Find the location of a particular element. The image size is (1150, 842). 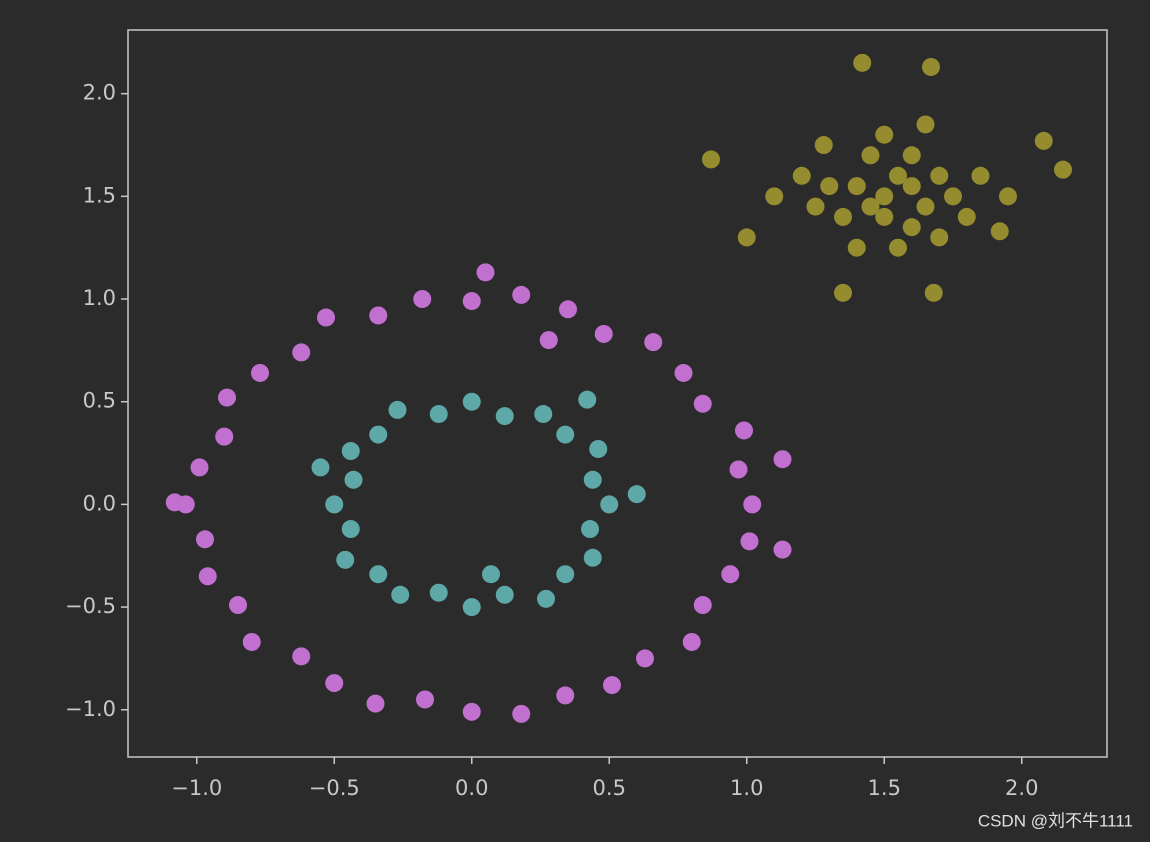

y-tick-label: 0.0 is located at coordinates (99, 503).